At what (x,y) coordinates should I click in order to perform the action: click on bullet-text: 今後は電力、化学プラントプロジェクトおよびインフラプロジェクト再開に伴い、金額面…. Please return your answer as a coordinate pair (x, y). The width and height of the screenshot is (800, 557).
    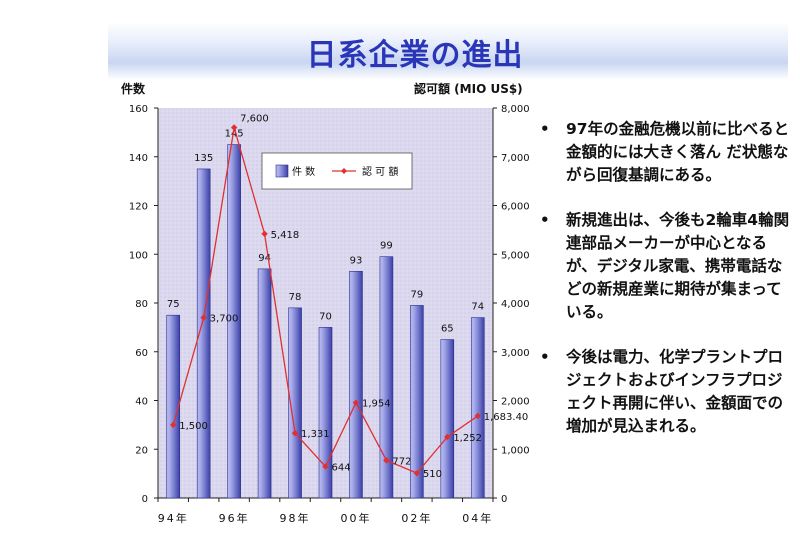
    Looking at the image, I should click on (675, 391).